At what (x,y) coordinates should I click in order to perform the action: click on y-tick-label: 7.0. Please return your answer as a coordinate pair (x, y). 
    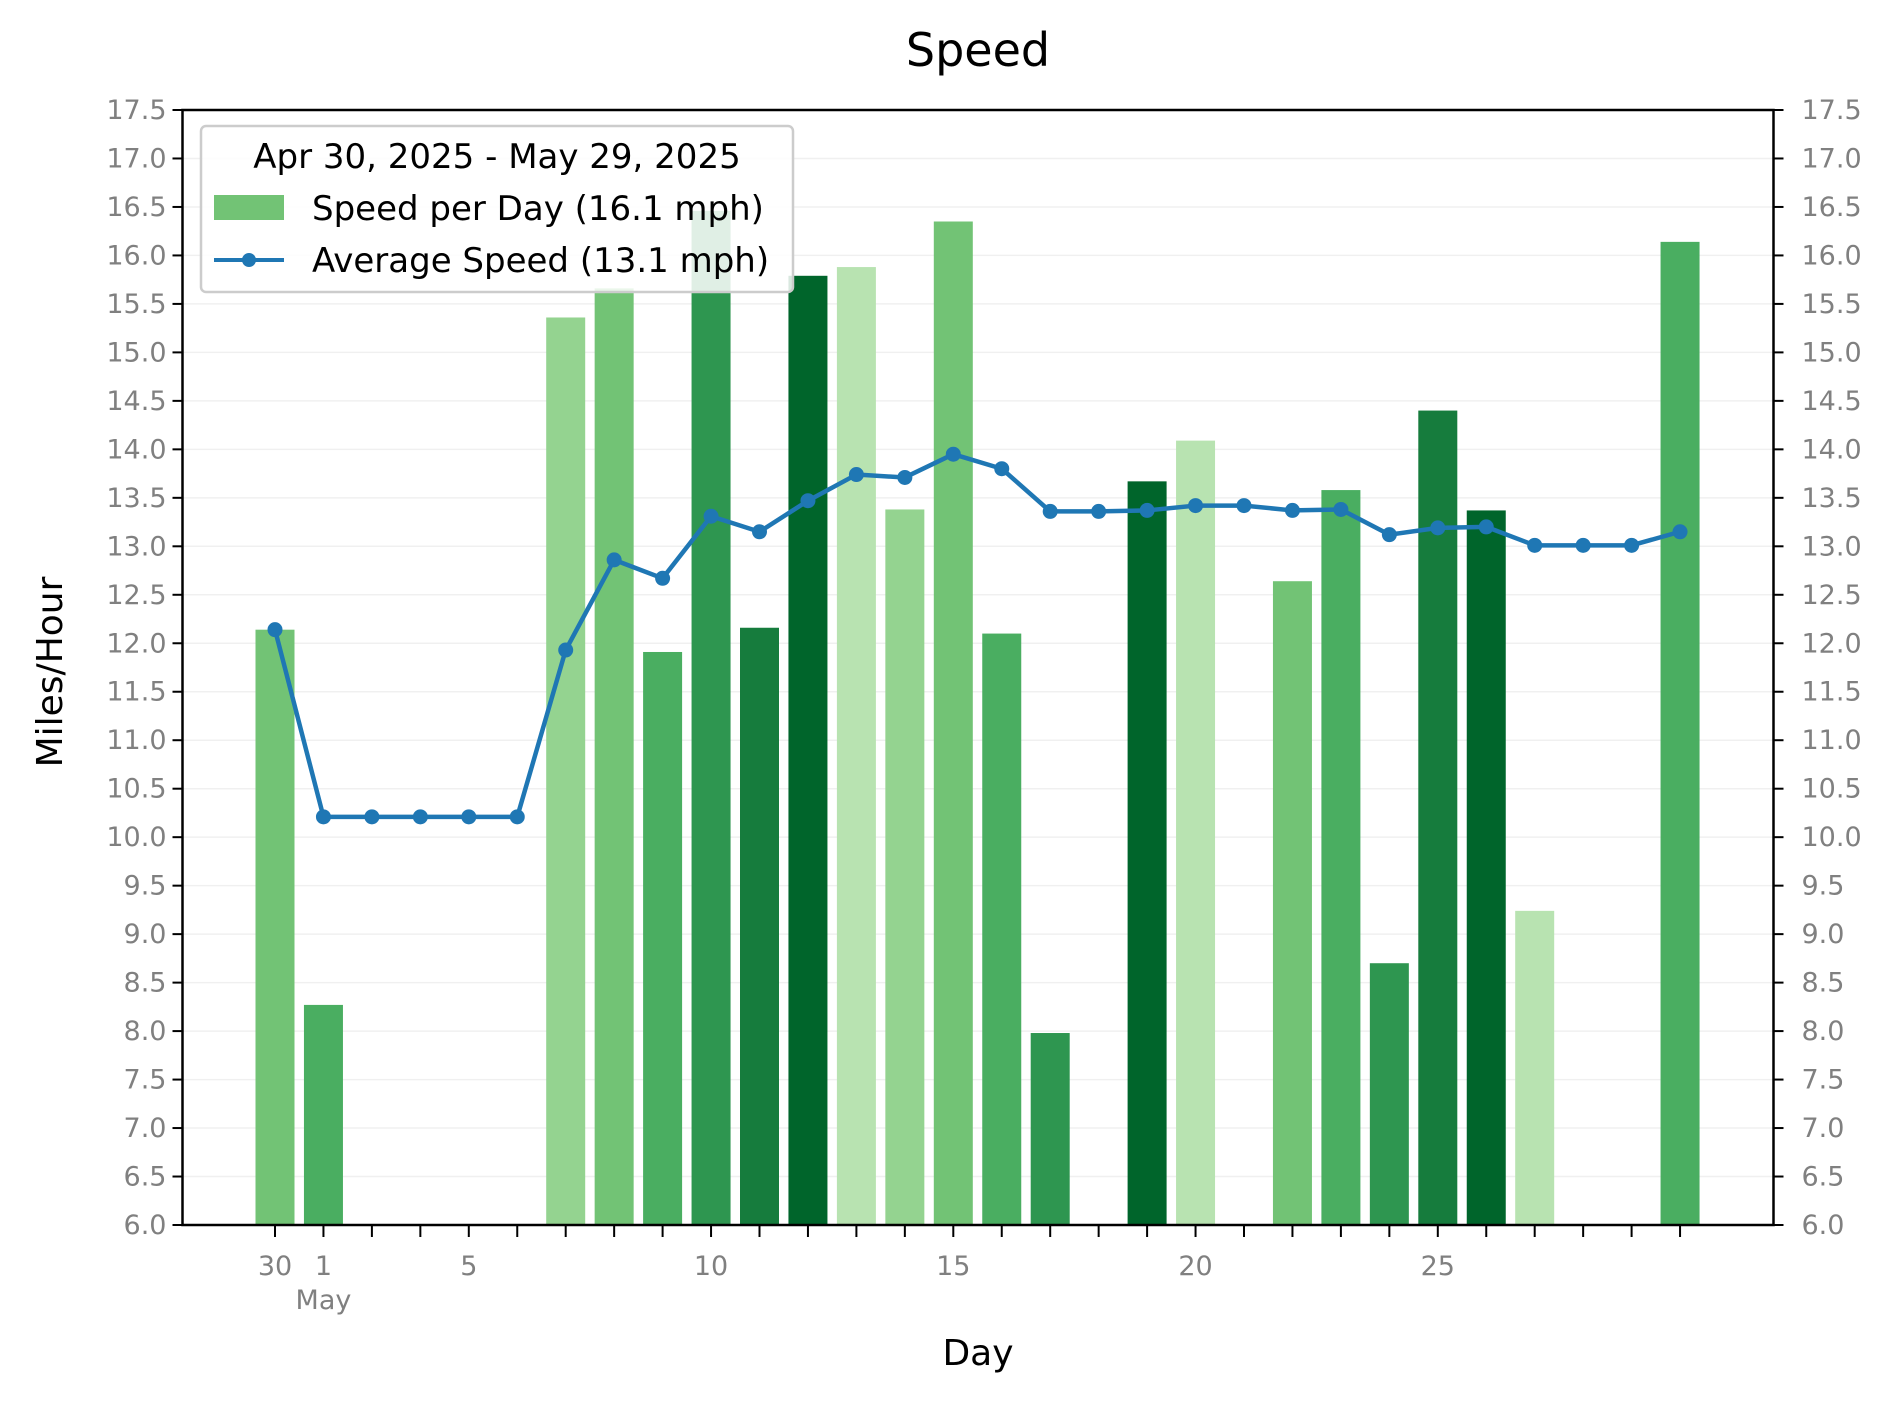
    Looking at the image, I should click on (145, 1128).